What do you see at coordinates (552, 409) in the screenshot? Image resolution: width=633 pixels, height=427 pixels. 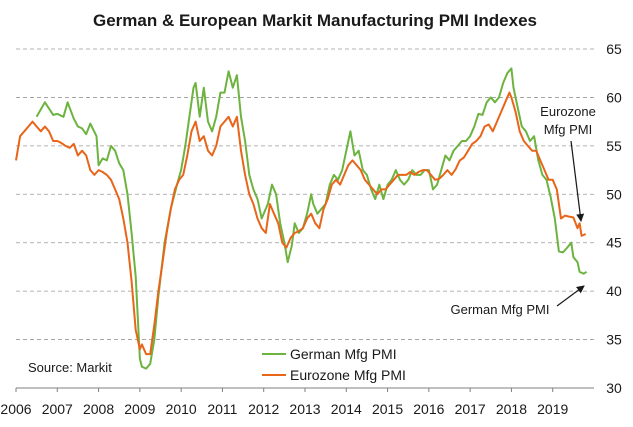 I see `x-tick-label: 2019` at bounding box center [552, 409].